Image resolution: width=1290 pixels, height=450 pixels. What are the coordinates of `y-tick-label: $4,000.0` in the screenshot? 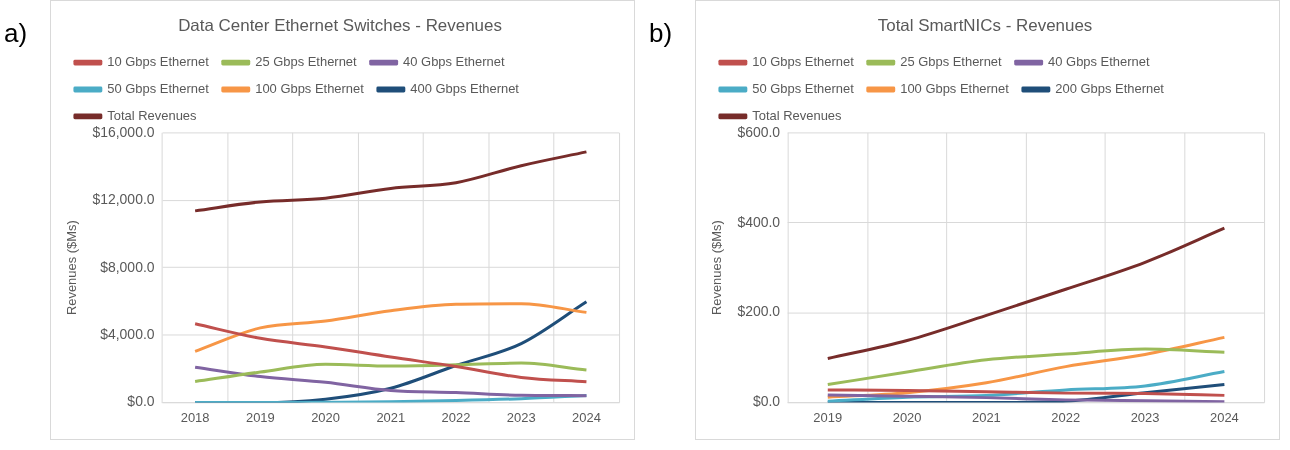 It's located at (127, 333).